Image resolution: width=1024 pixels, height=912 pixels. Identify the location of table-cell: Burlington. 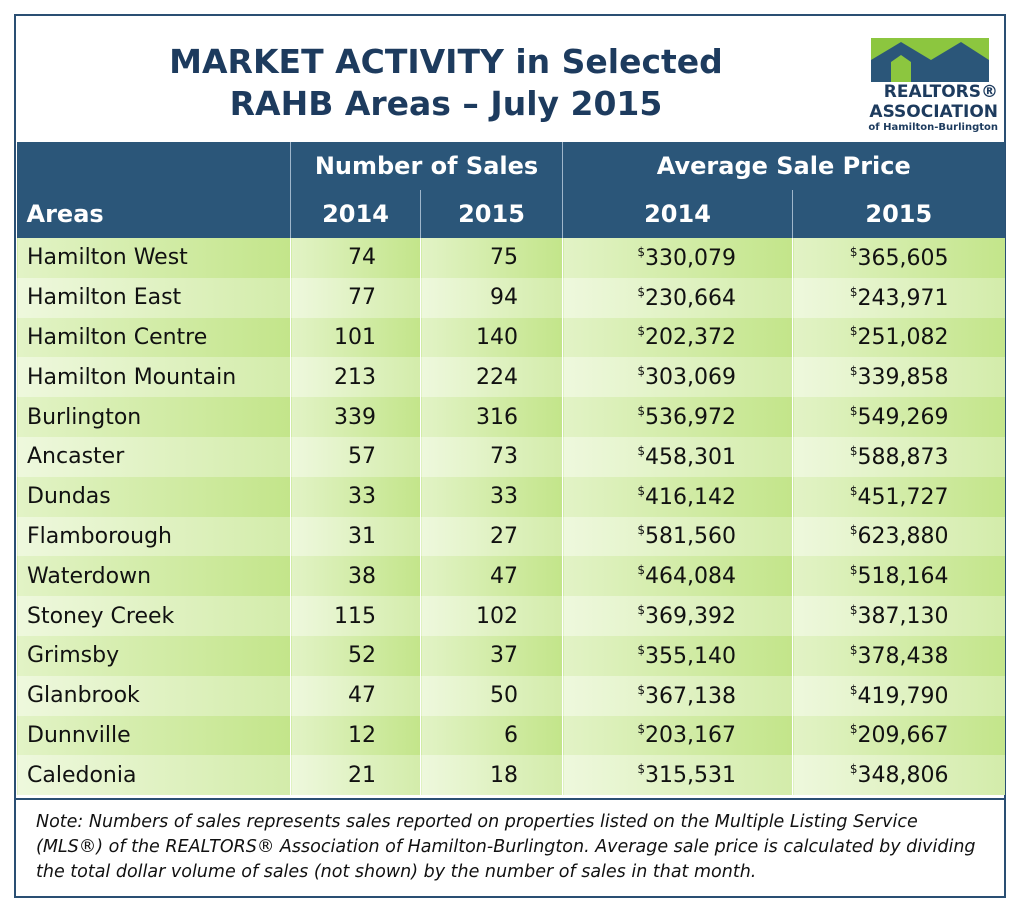
(153, 417).